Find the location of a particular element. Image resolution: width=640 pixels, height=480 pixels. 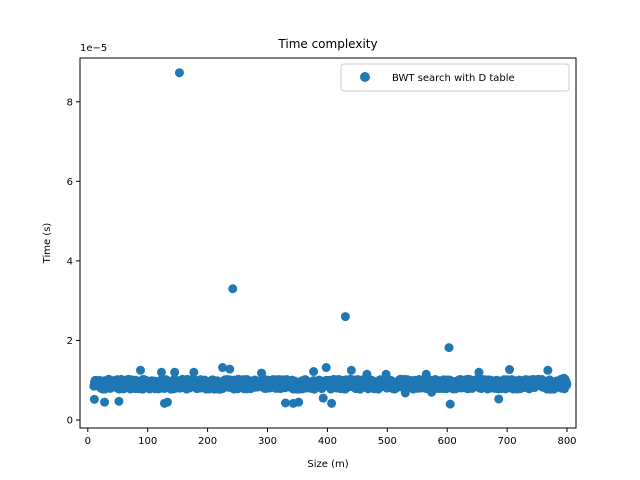

y-tick-label: 6 is located at coordinates (70, 182).